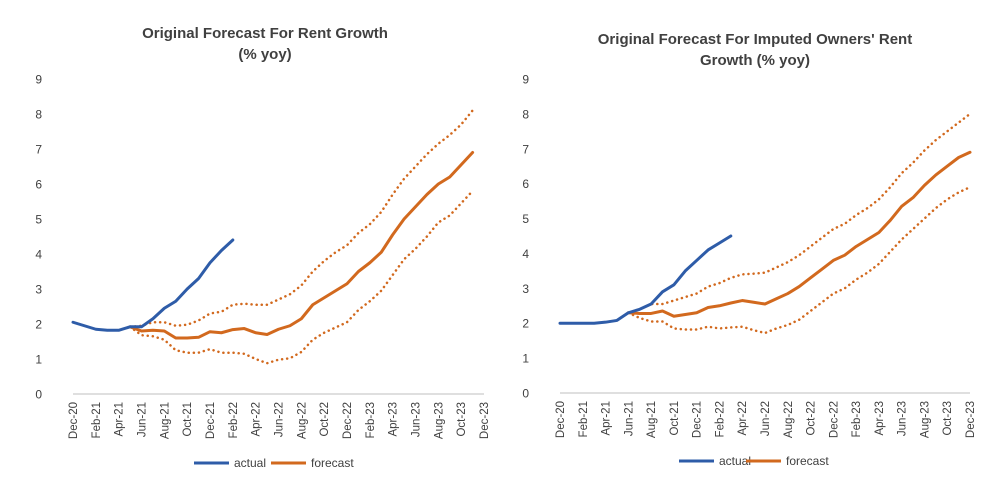 The height and width of the screenshot is (487, 1000). What do you see at coordinates (265, 33) in the screenshot?
I see `chart-title-line-1: Original Forecast For Rent Growth` at bounding box center [265, 33].